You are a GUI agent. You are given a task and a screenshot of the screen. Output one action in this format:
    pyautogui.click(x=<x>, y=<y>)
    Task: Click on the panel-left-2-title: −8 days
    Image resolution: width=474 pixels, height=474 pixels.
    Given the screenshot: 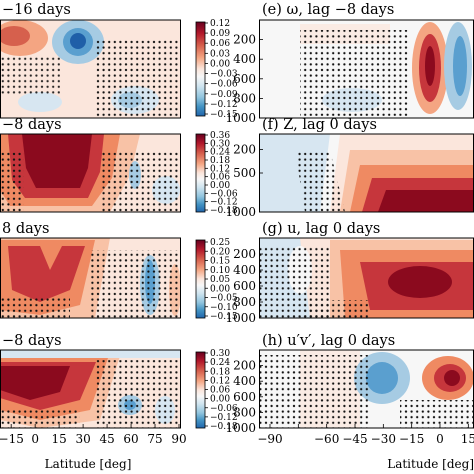 What is the action you would take?
    pyautogui.click(x=32, y=125)
    